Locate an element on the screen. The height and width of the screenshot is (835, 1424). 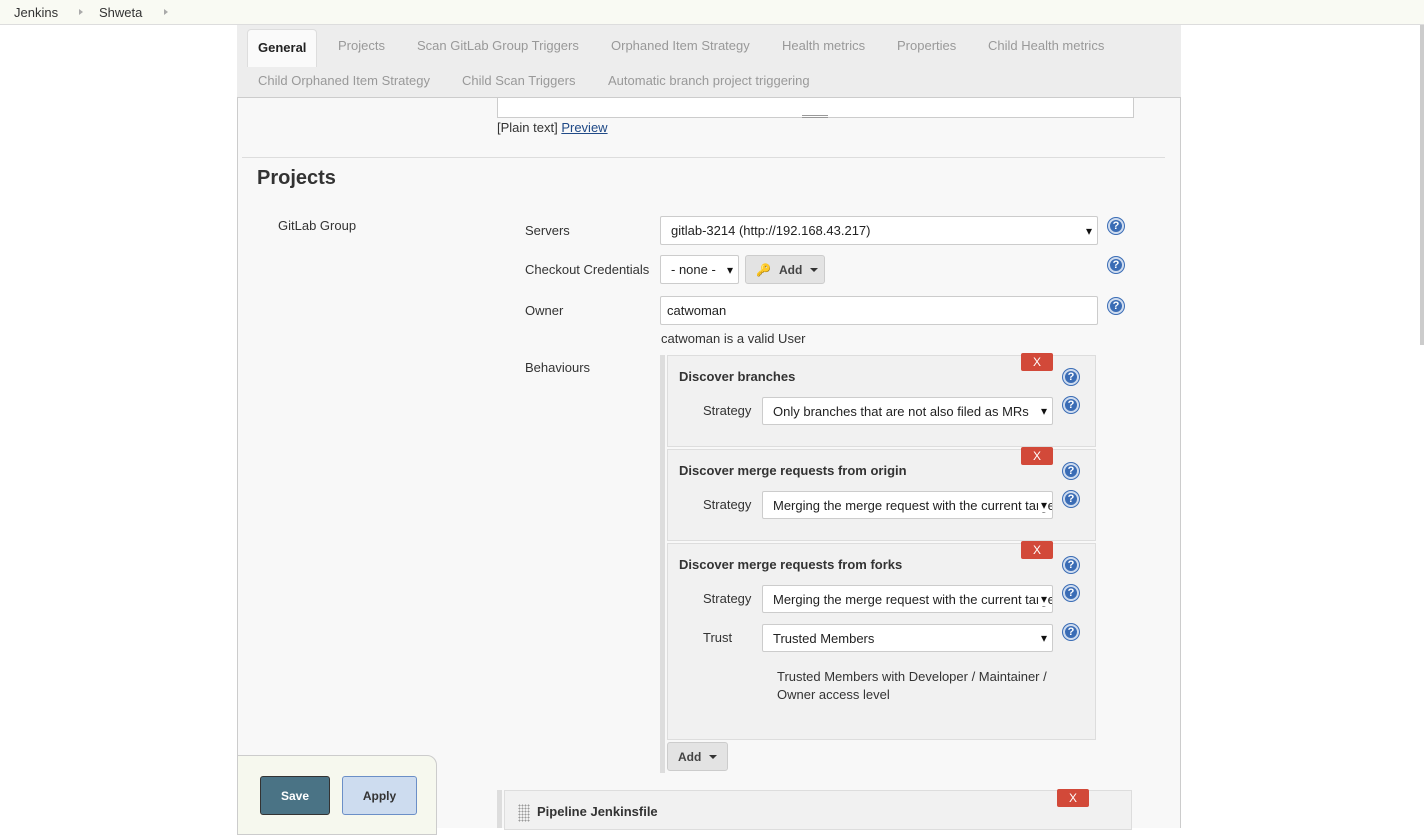
preview-link: Preview is located at coordinates (584, 127).